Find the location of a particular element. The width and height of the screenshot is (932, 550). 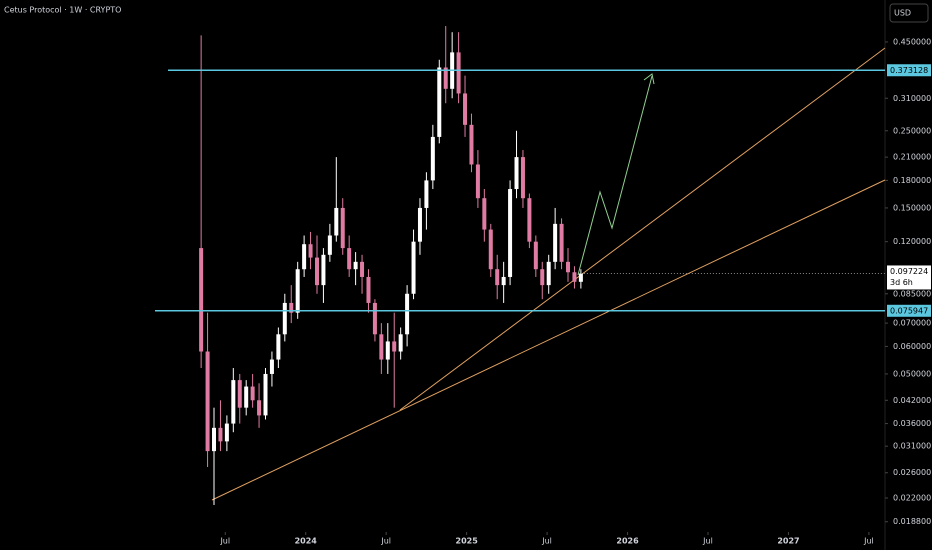

level-label: 0.075947 is located at coordinates (909, 310).